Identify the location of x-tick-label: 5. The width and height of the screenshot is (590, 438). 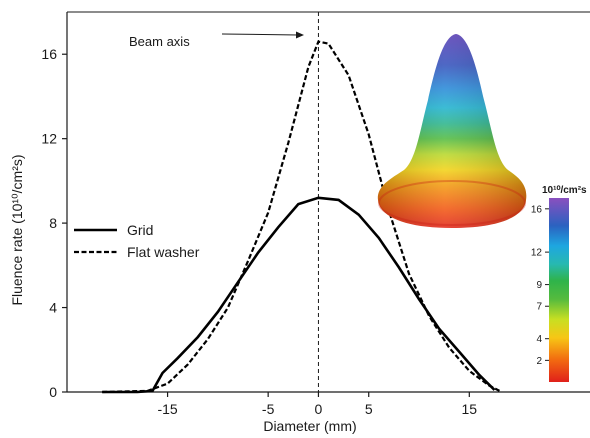
(369, 409).